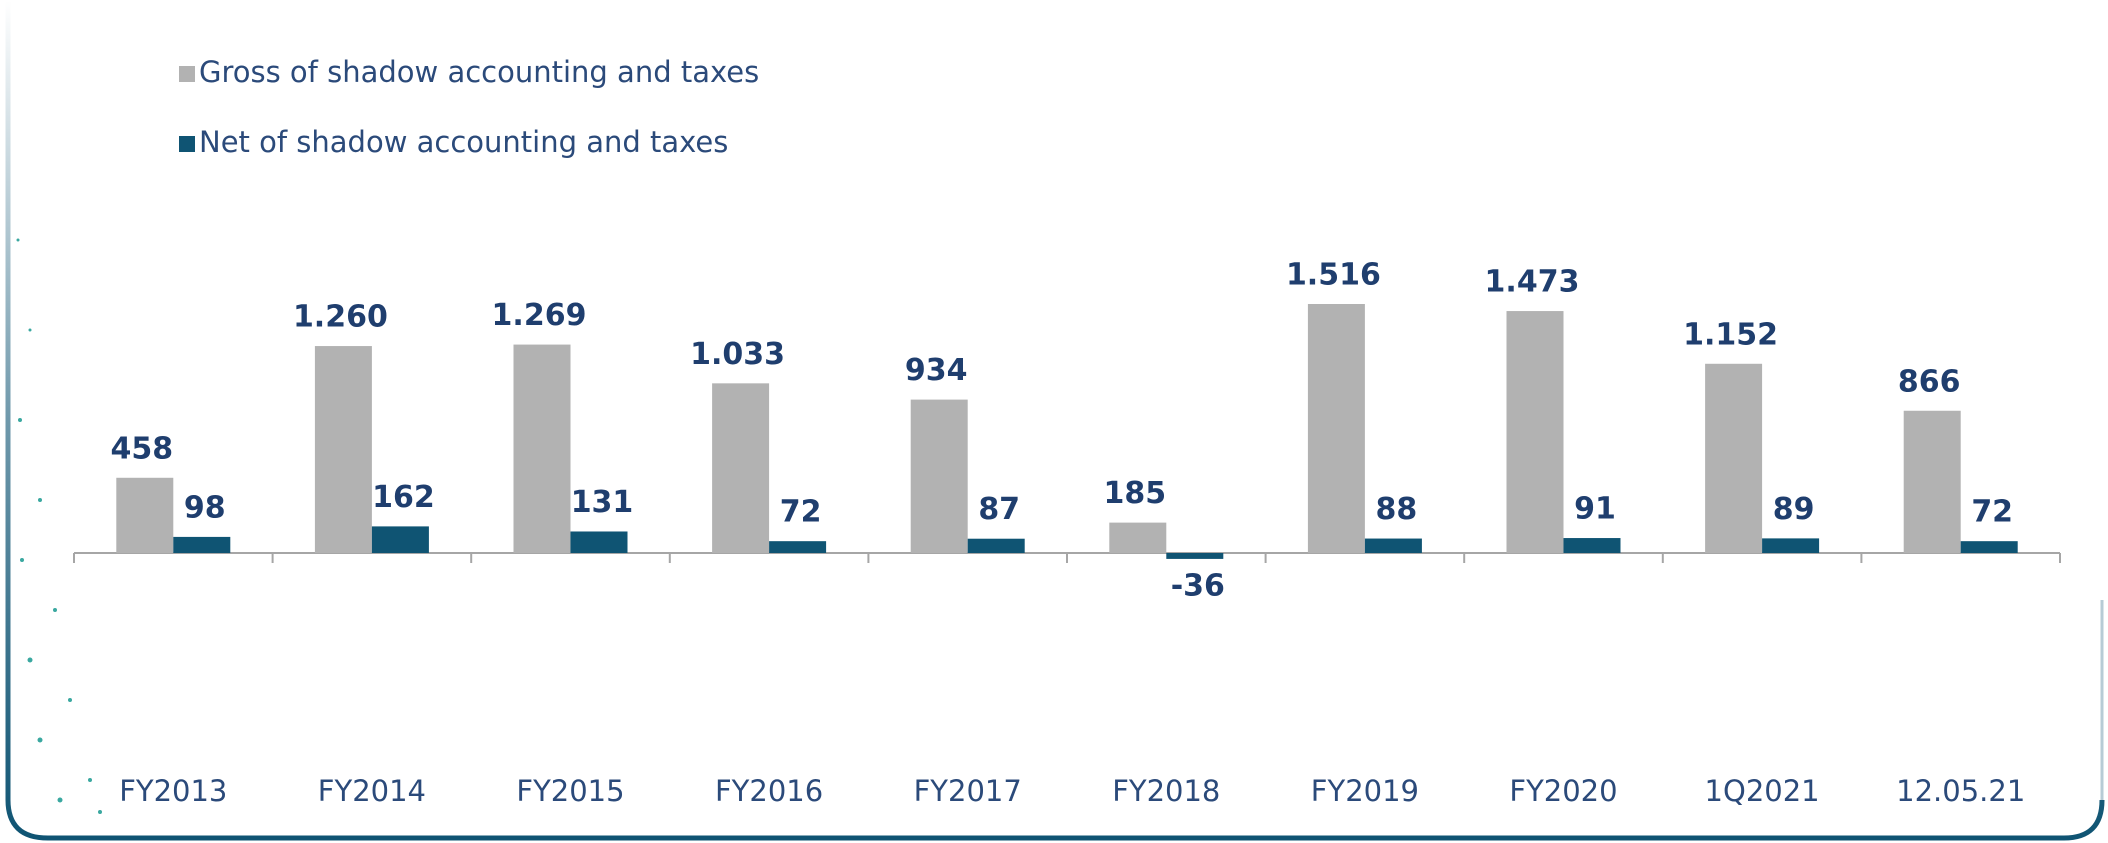 The width and height of the screenshot is (2108, 843). I want to click on data-label: 89, so click(1794, 509).